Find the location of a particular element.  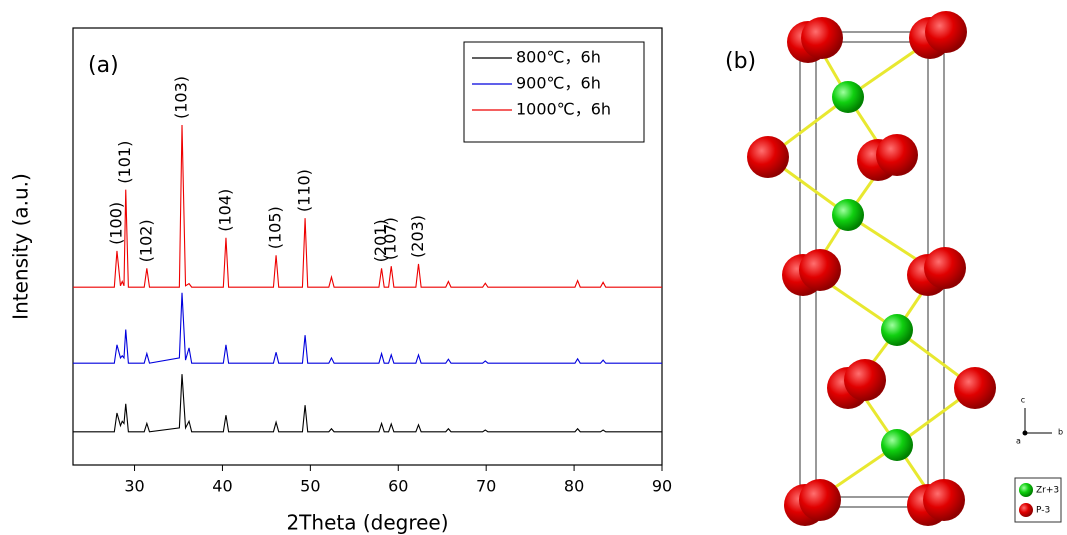

peak-label: (103) is located at coordinates (181, 97).